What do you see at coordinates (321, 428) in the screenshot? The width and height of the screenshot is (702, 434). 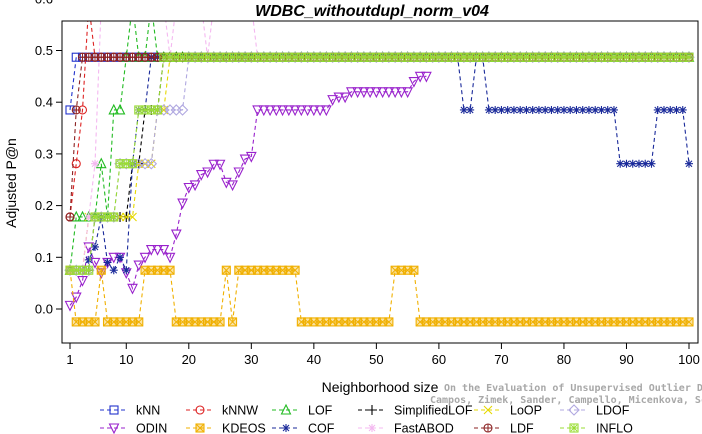 I see `legend-label: COF` at bounding box center [321, 428].